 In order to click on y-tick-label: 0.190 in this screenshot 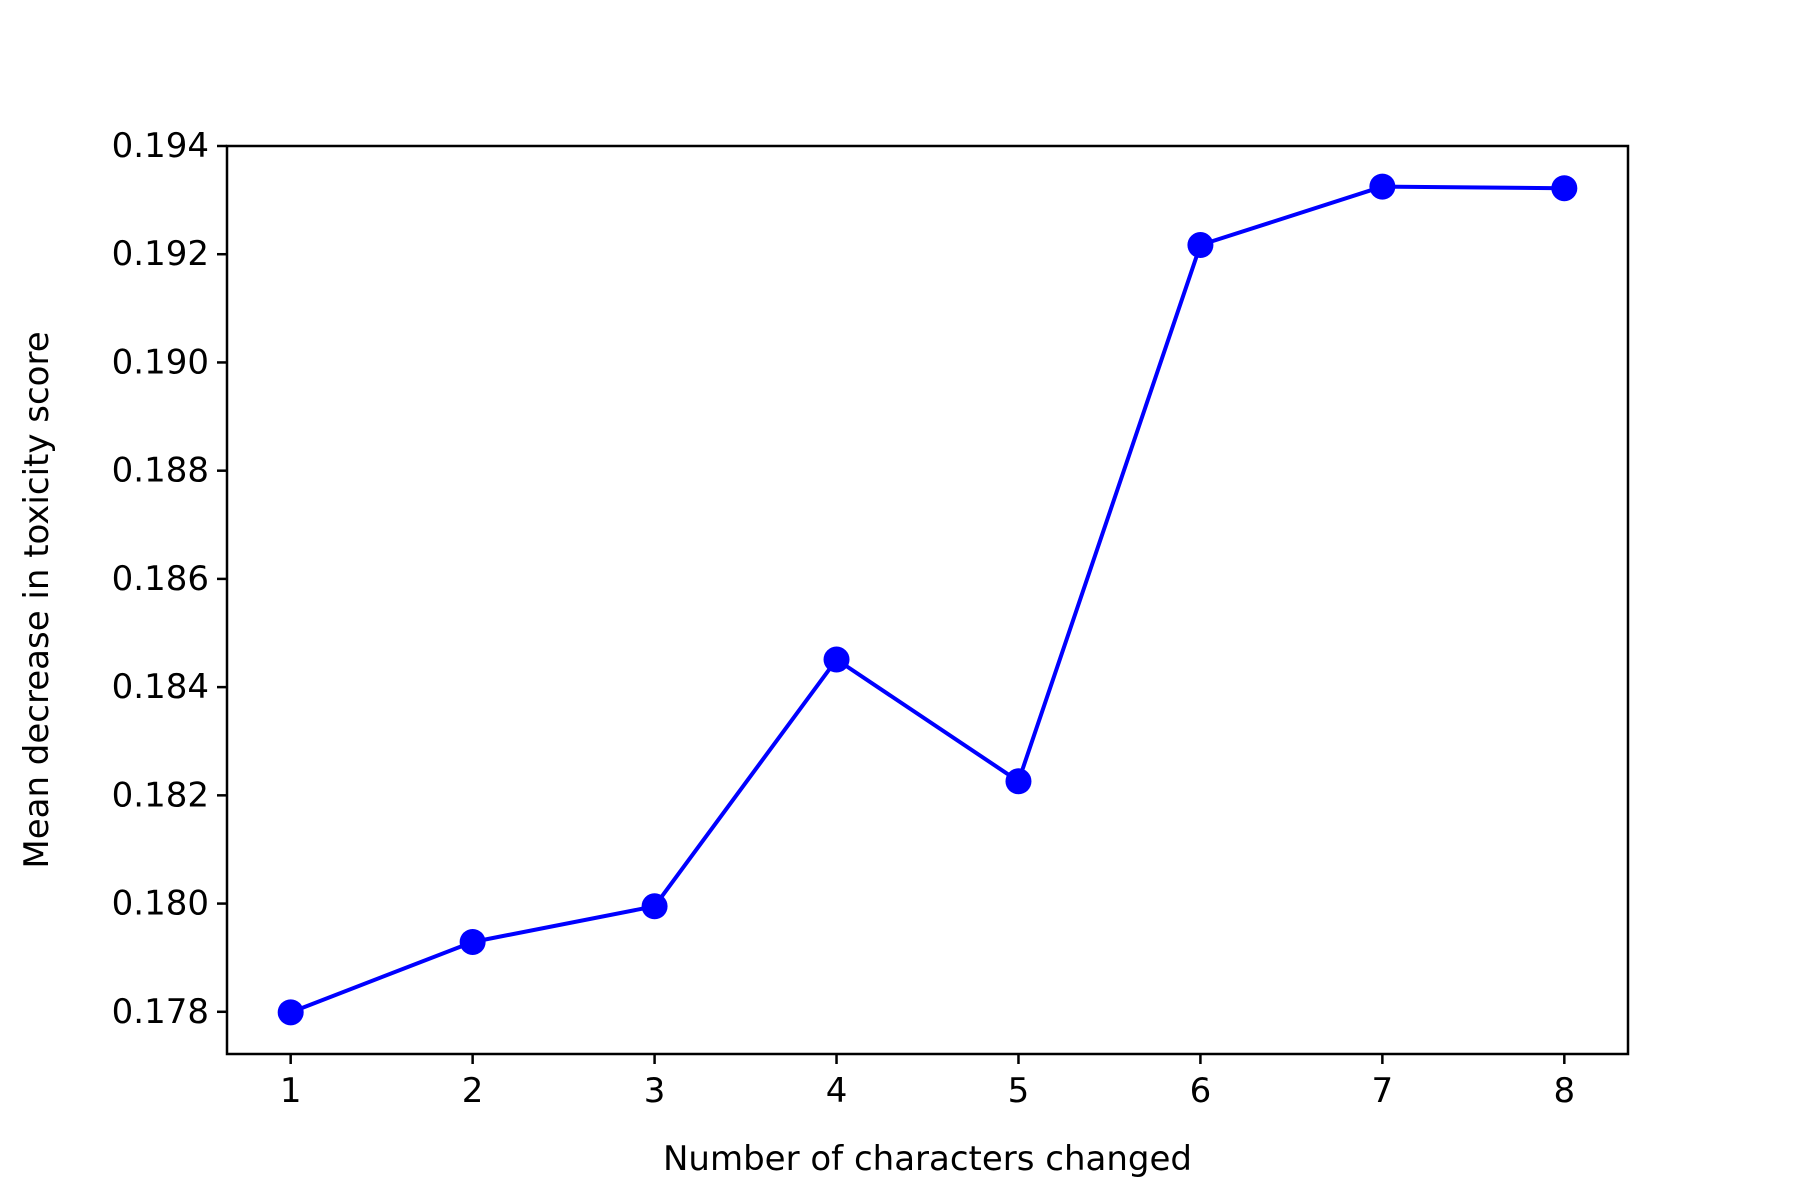, I will do `click(160, 362)`.